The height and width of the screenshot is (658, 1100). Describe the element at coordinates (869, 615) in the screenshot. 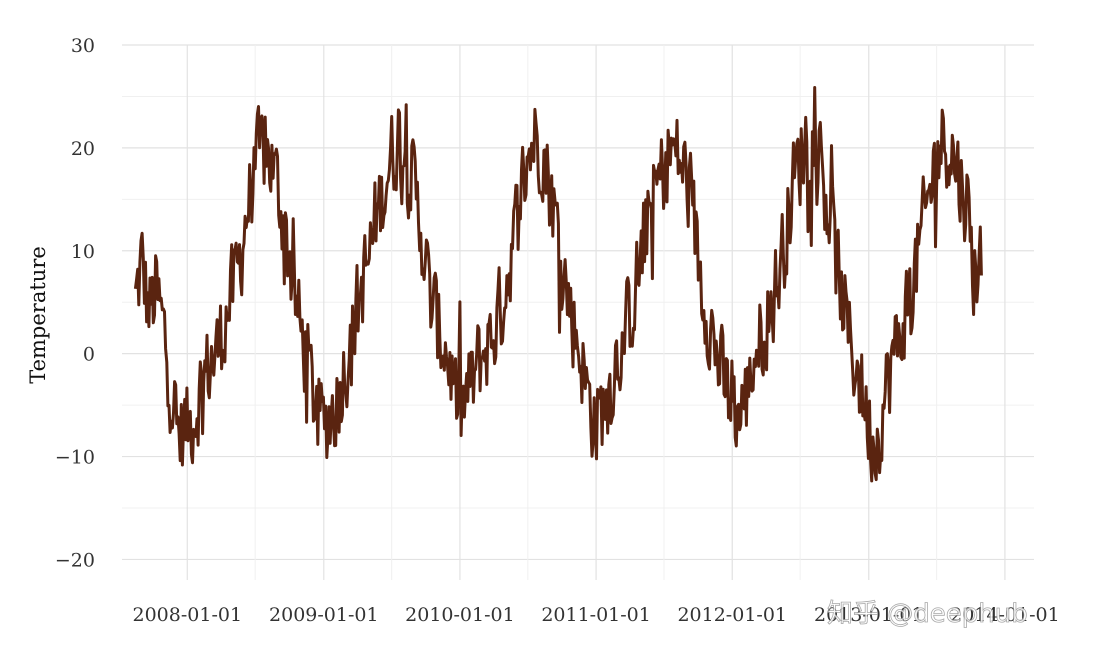

I see `x-tick-label: 2013-01-01` at that location.